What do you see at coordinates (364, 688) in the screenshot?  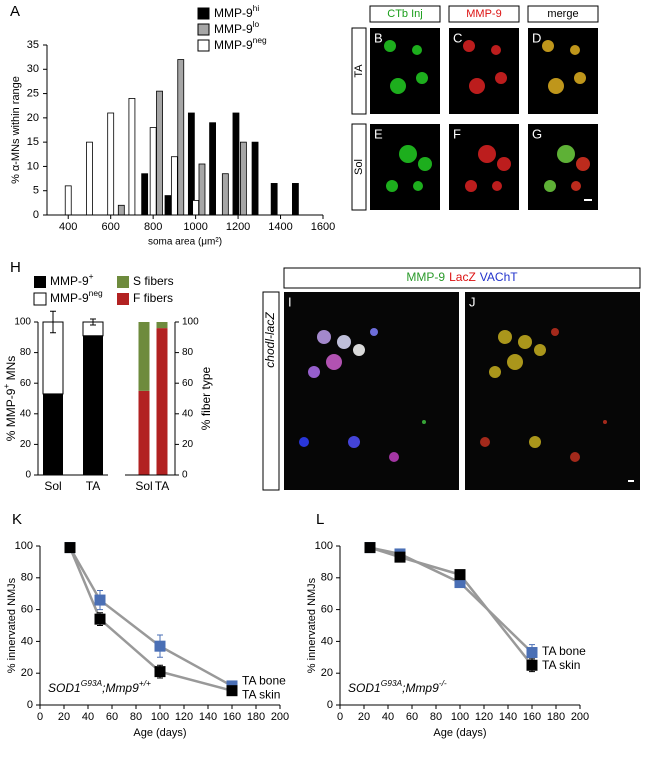 I see `label-part: SOD1` at bounding box center [364, 688].